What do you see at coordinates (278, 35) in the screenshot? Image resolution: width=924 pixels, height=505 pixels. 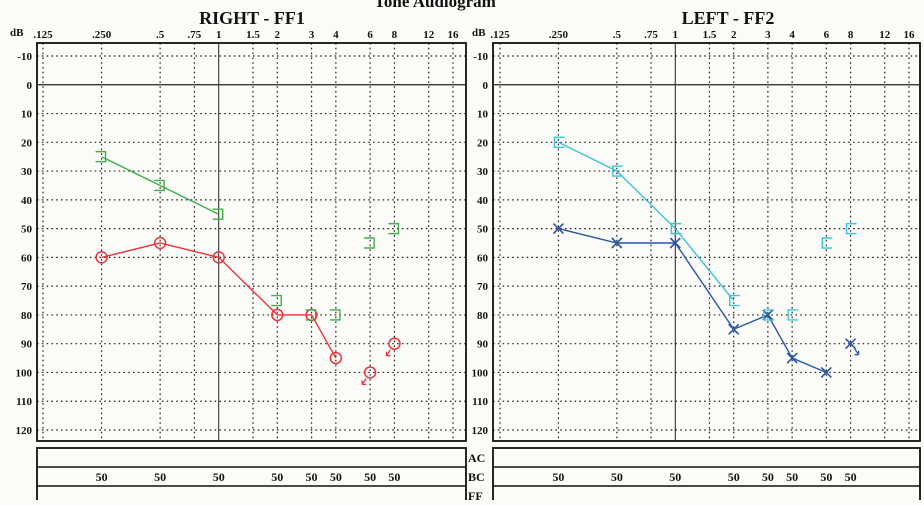 I see `x-tick-label: 2` at bounding box center [278, 35].